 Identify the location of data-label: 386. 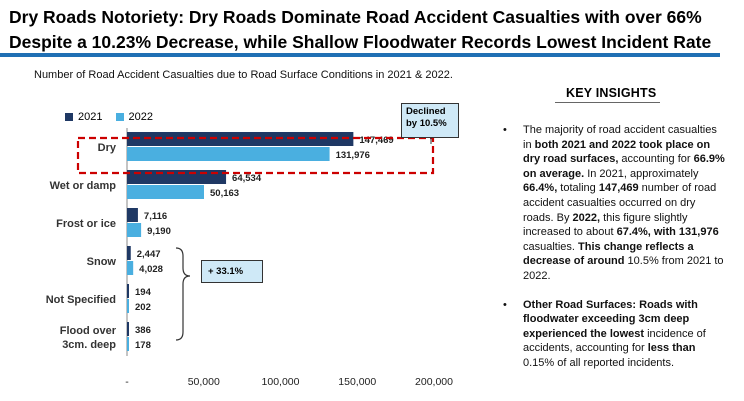
(143, 330).